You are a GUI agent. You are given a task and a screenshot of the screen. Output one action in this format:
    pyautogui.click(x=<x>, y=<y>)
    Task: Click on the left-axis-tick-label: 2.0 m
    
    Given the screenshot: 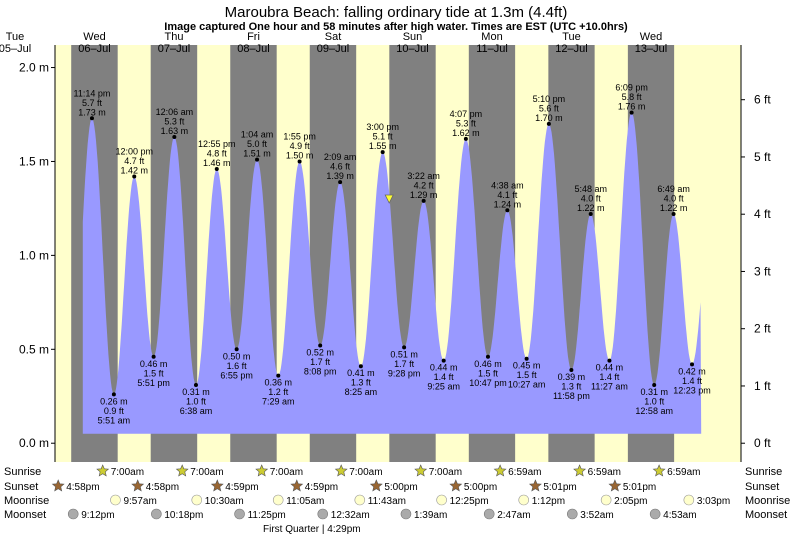 What is the action you would take?
    pyautogui.click(x=34, y=68)
    